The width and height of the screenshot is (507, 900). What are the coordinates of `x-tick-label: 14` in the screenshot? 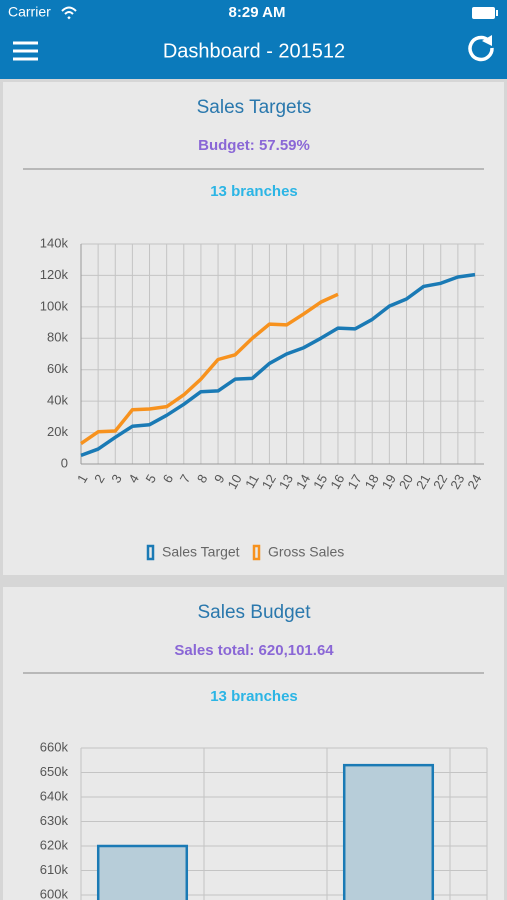 It's located at (303, 482).